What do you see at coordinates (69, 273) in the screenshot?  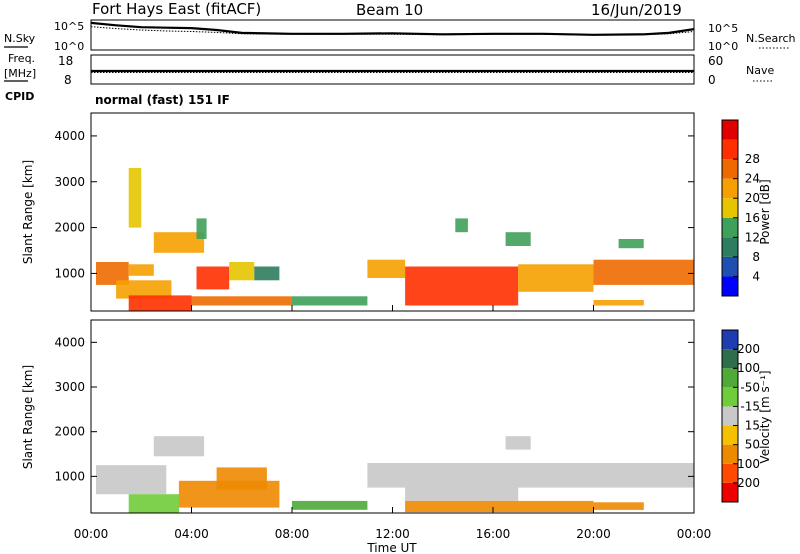 I see `power-yticks-label-0: 1000` at bounding box center [69, 273].